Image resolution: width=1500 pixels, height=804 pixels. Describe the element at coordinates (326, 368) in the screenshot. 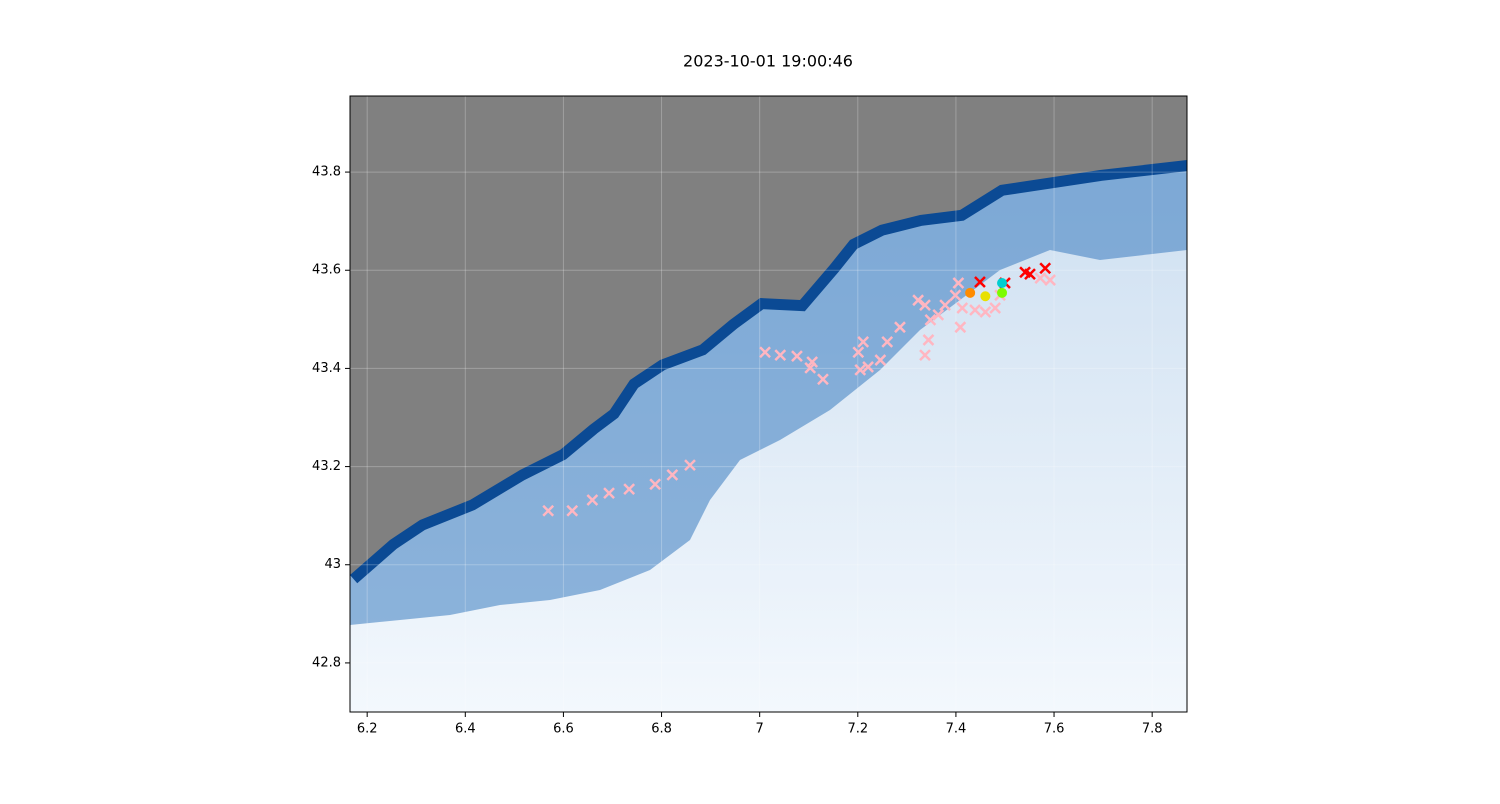

I see `y-tick-label: 43.4` at that location.